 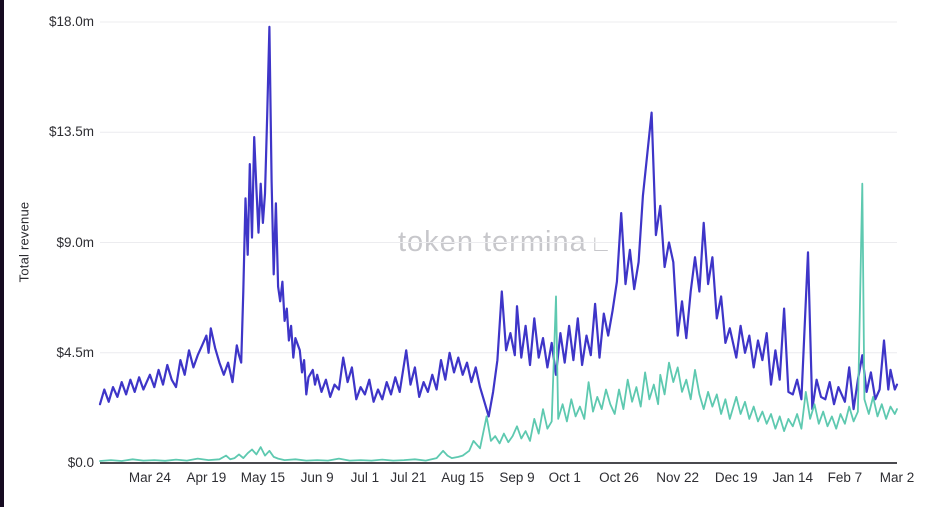 I want to click on y-tick-label: $4.5m, so click(x=75, y=352).